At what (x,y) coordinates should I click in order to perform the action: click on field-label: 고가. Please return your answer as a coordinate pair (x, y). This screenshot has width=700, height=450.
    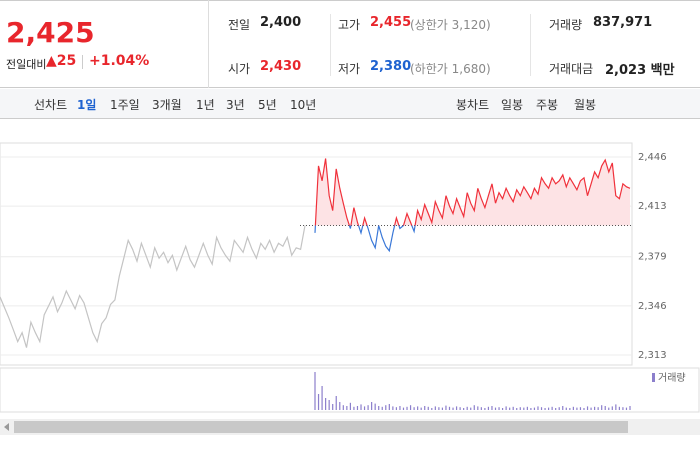
    Looking at the image, I should click on (349, 25).